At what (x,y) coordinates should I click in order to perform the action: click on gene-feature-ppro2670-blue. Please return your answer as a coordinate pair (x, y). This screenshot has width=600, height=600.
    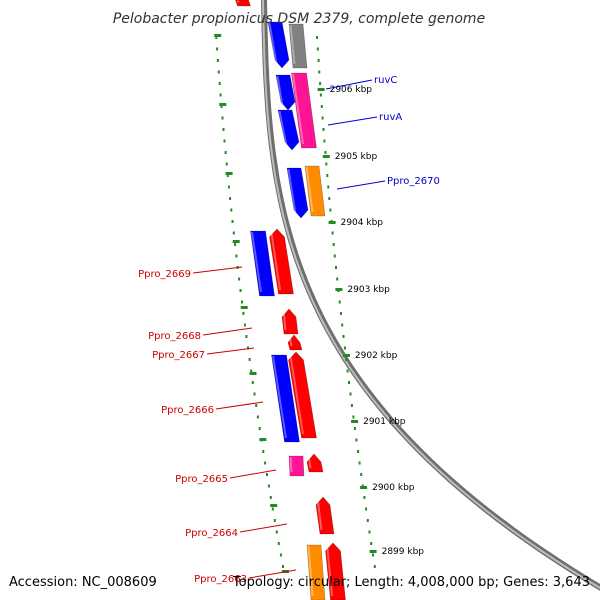
    Looking at the image, I should click on (297, 193).